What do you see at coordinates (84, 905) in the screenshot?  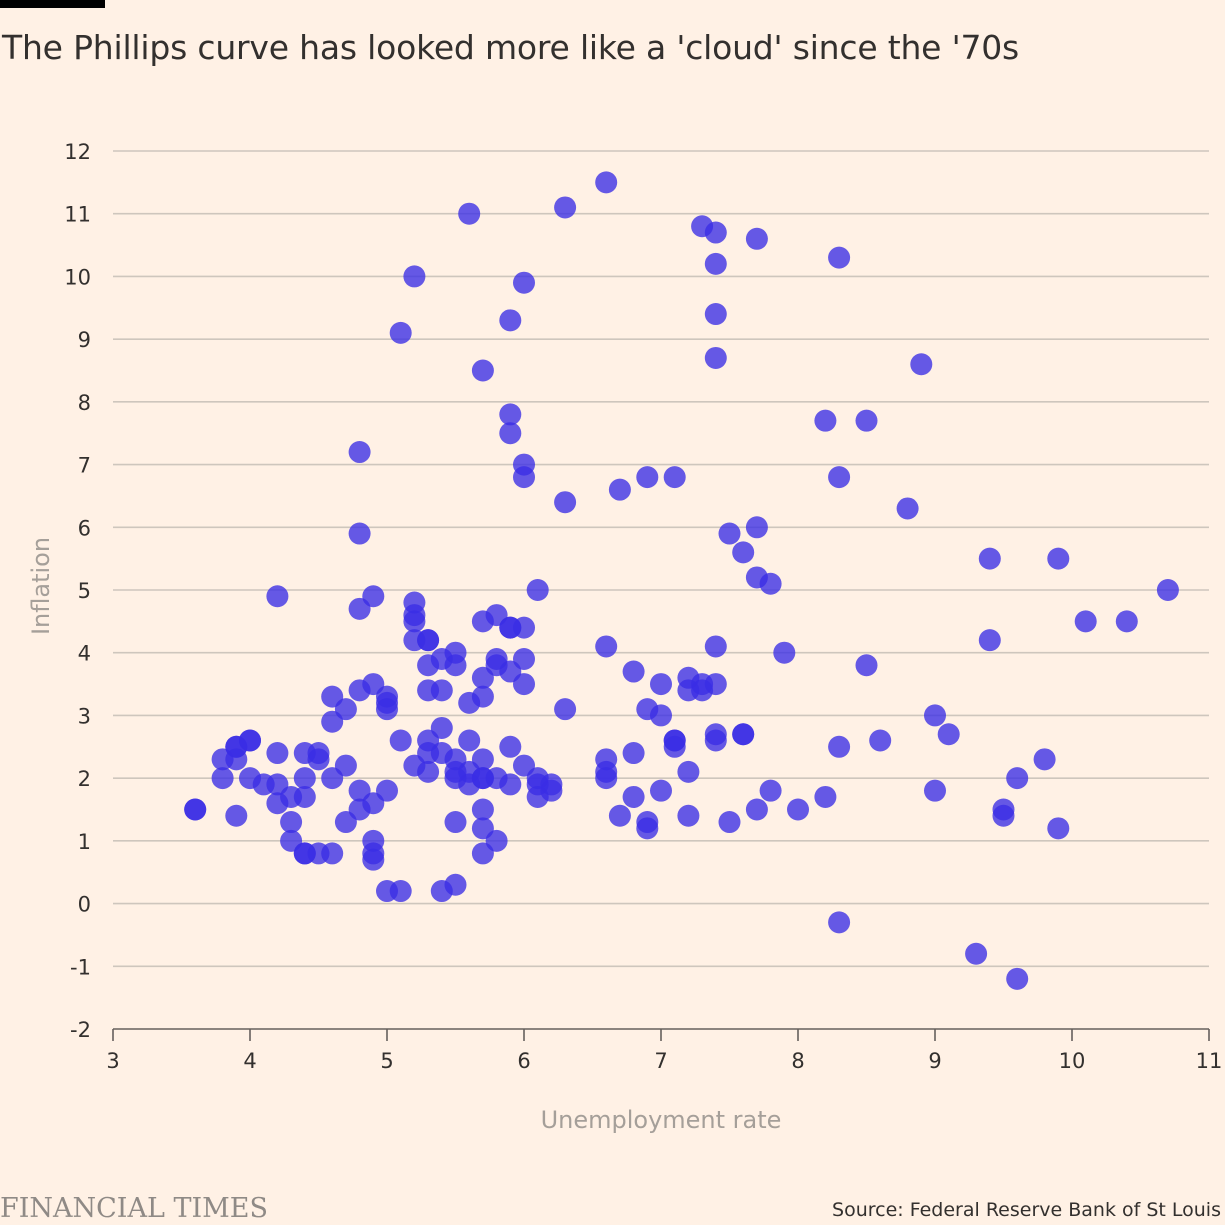 I see `y-tick-label: 0` at bounding box center [84, 905].